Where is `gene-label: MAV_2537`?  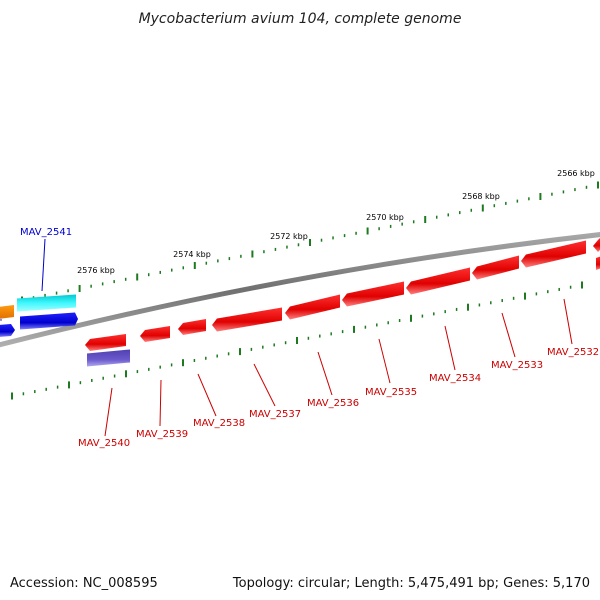
gene-label: MAV_2537 is located at coordinates (275, 414).